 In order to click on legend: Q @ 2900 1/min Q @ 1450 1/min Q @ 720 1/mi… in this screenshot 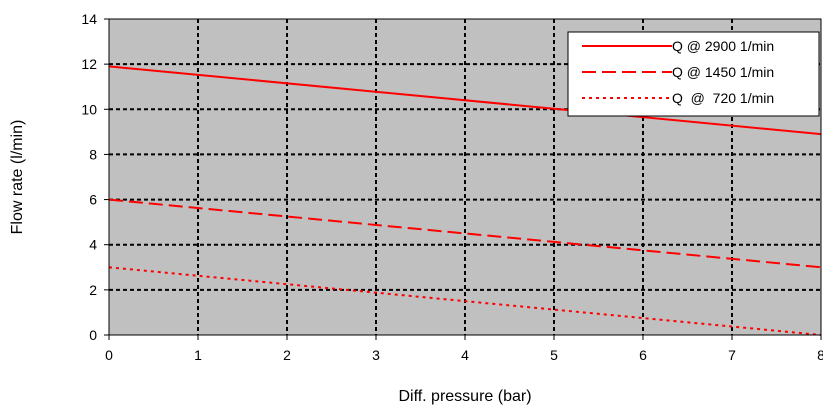, I will do `click(693, 74)`.